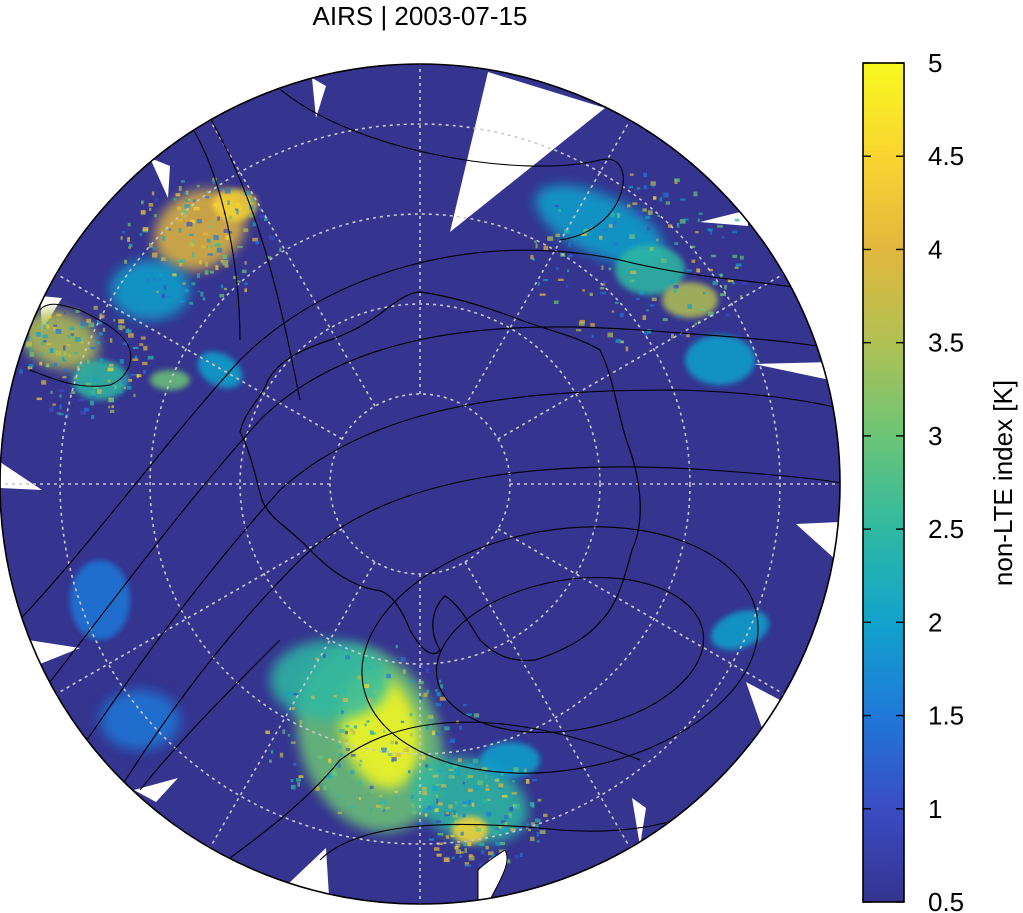 Image resolution: width=1023 pixels, height=913 pixels. I want to click on colorbar-label: non-LTE index [K], so click(1003, 483).